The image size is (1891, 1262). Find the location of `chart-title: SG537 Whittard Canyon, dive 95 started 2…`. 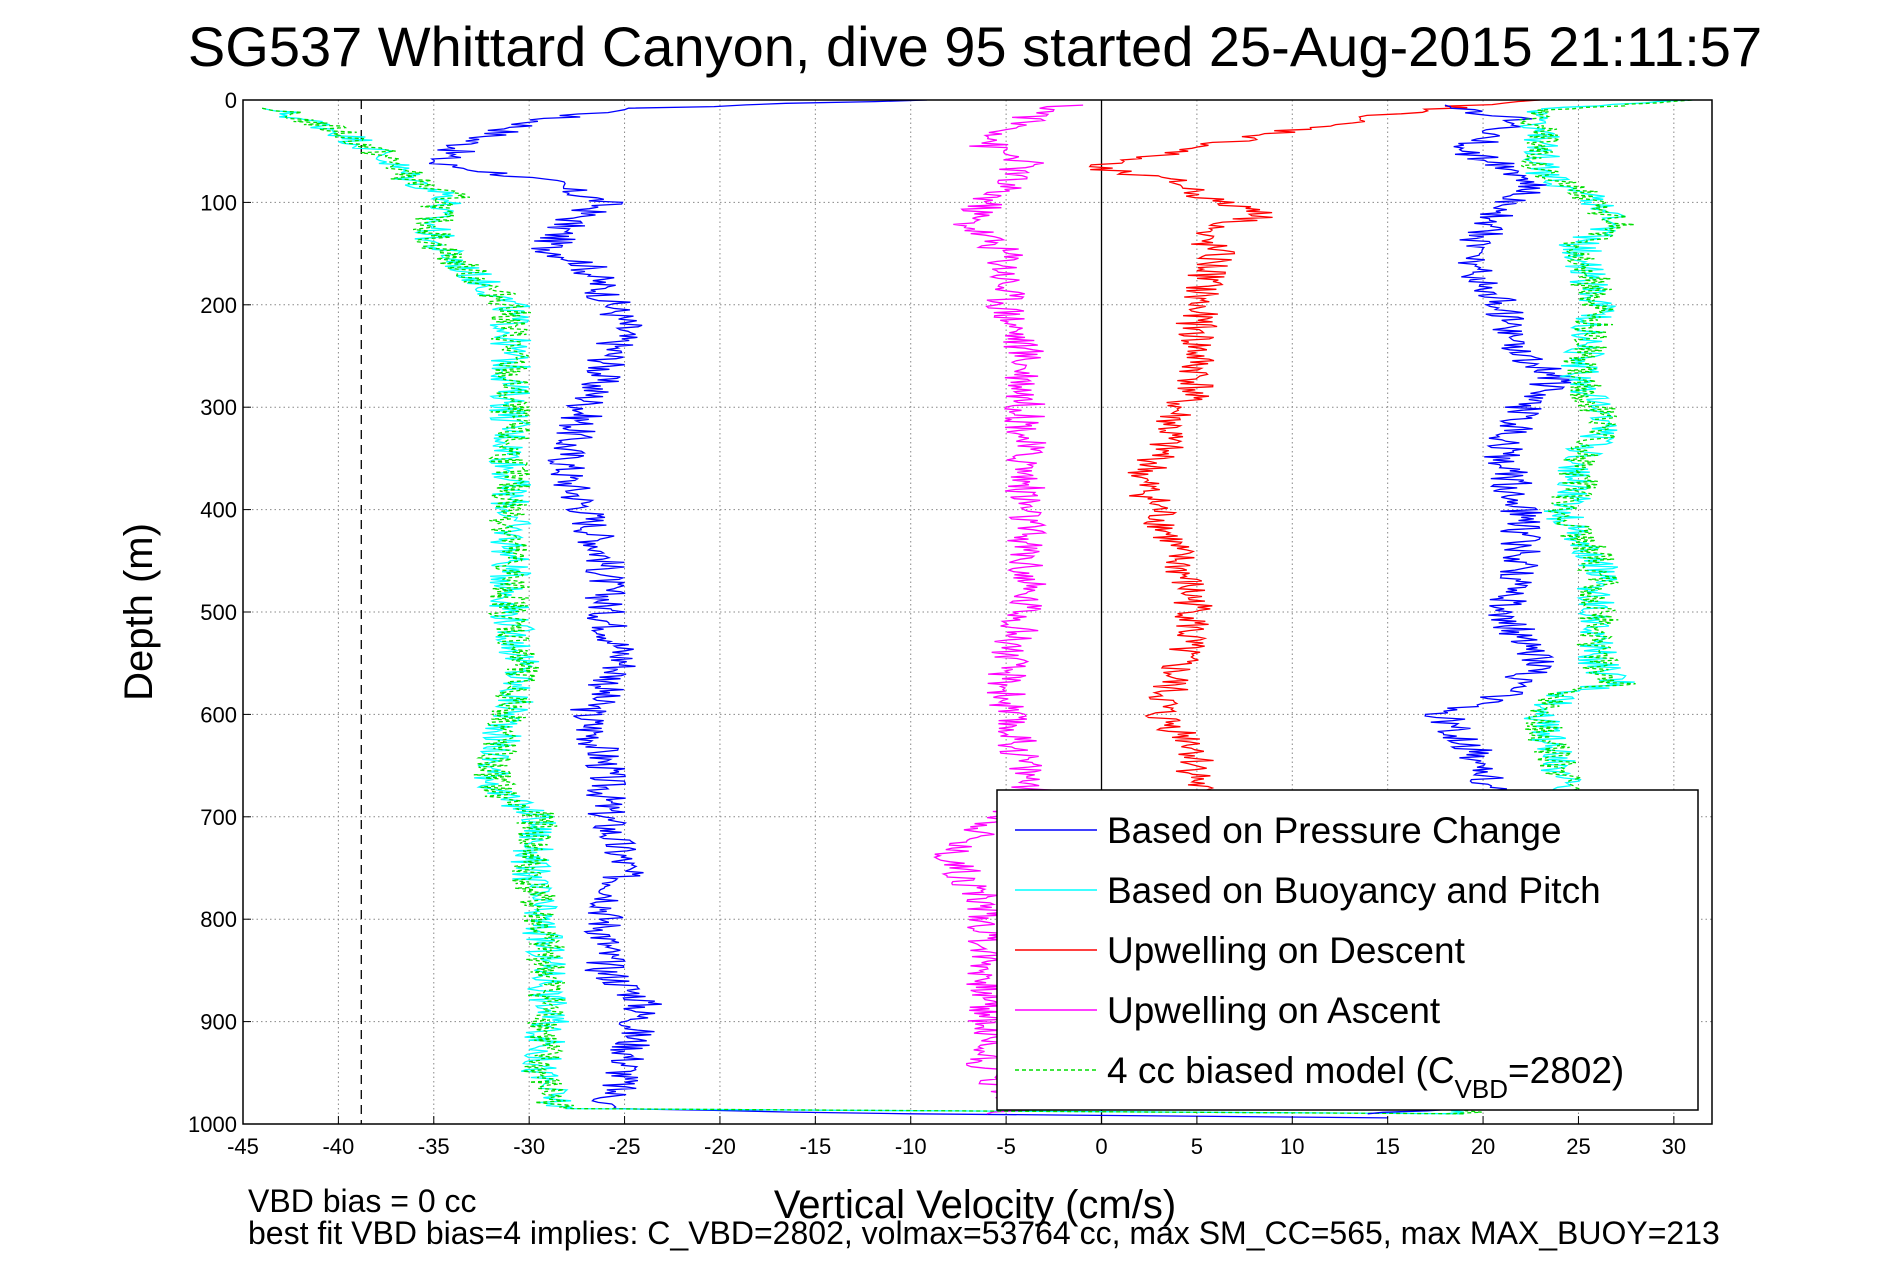

chart-title: SG537 Whittard Canyon, dive 95 started 2… is located at coordinates (975, 46).